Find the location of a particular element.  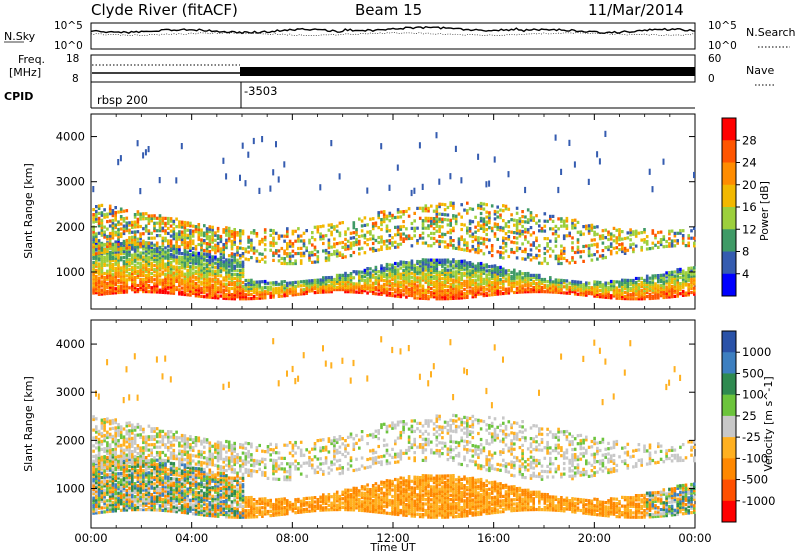

nave-label: Nave is located at coordinates (760, 70).